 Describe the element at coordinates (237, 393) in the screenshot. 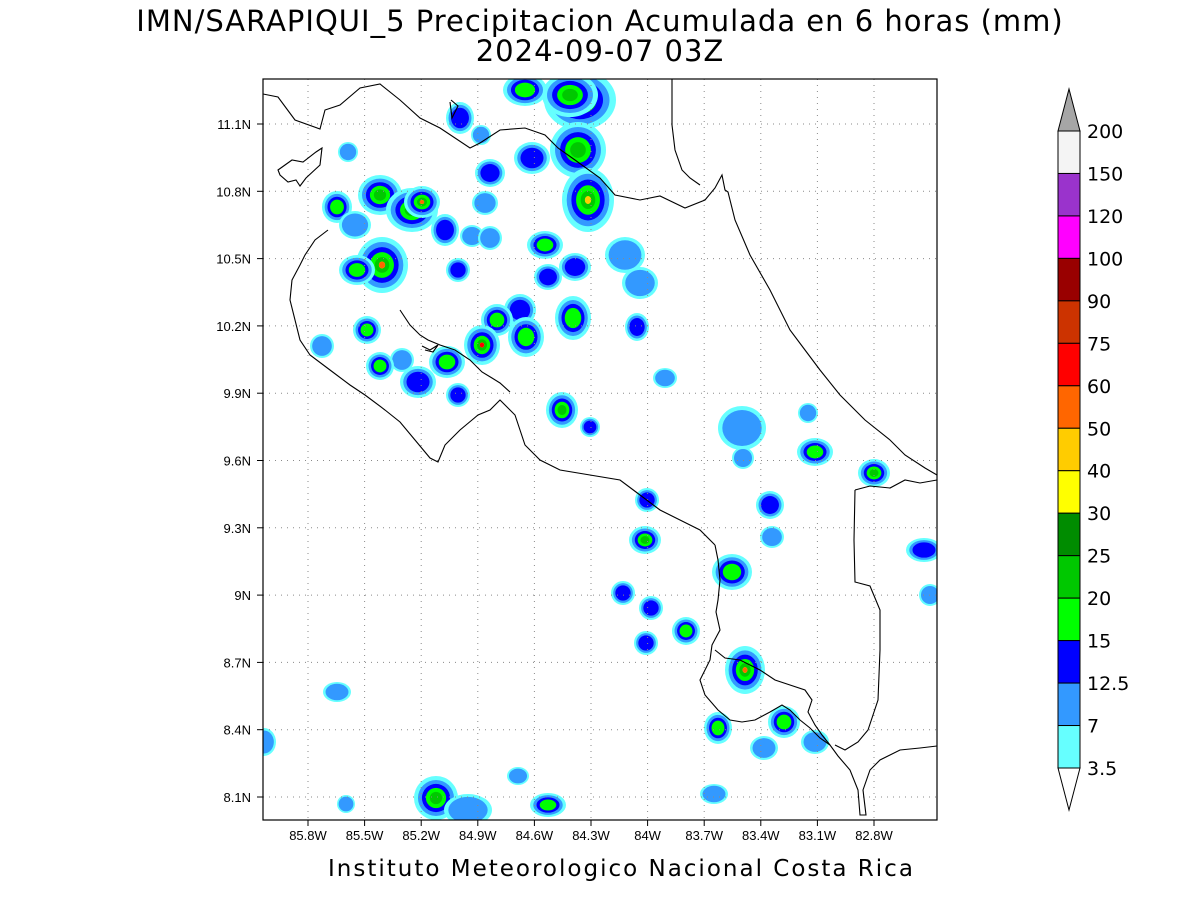

I see `lat-tick-label: 9.9N` at that location.